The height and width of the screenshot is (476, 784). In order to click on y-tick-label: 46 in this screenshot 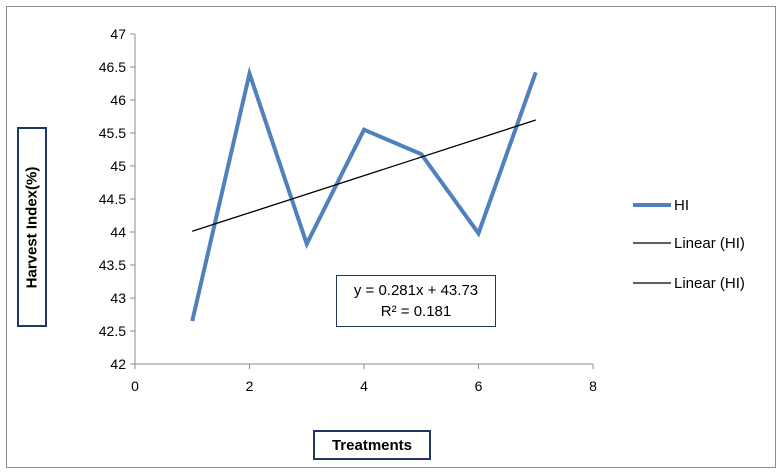, I will do `click(118, 100)`.